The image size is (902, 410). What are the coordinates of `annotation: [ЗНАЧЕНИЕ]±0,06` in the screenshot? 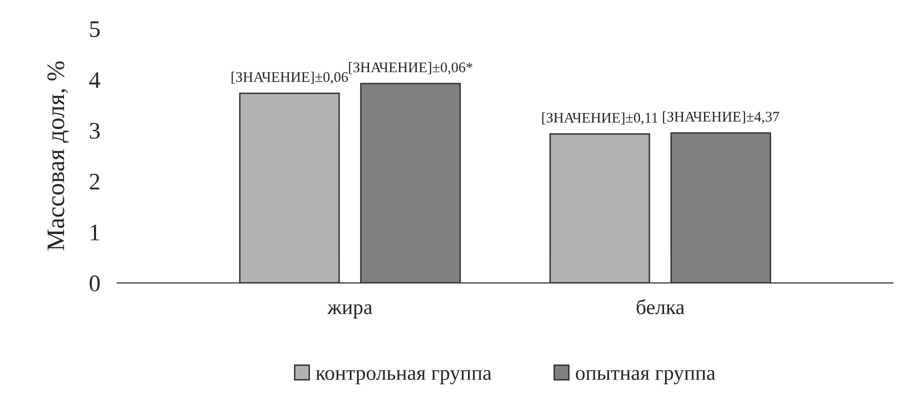 It's located at (290, 78).